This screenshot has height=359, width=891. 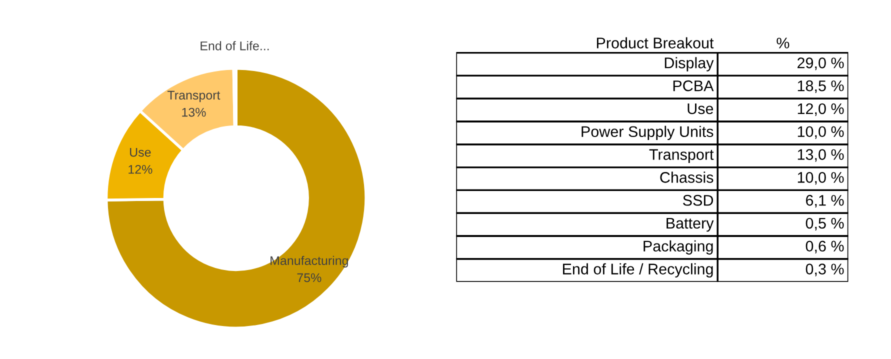 What do you see at coordinates (825, 247) in the screenshot?
I see `text: 0,6 %` at bounding box center [825, 247].